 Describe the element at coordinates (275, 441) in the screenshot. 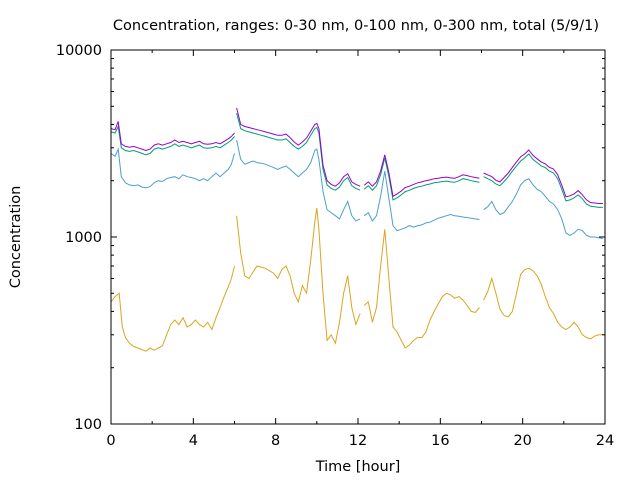

I see `x-tick-label: 8` at that location.